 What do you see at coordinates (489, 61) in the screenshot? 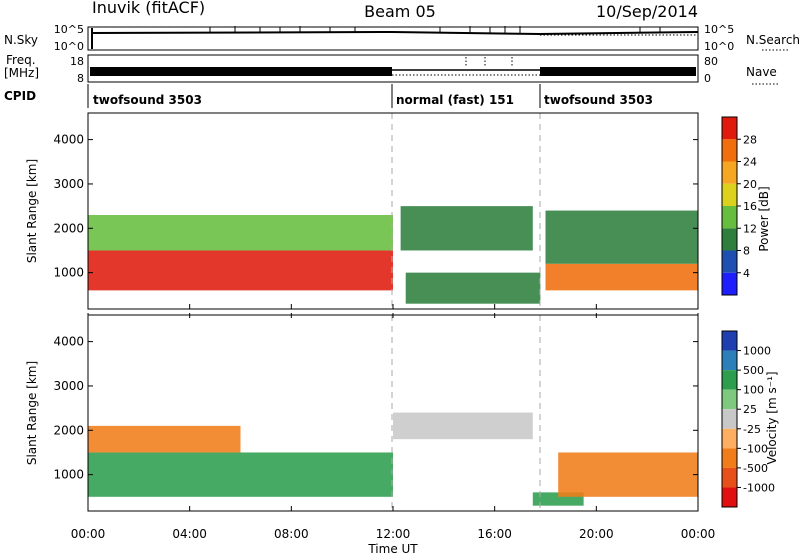
I see `freq-dotted-marks` at bounding box center [489, 61].